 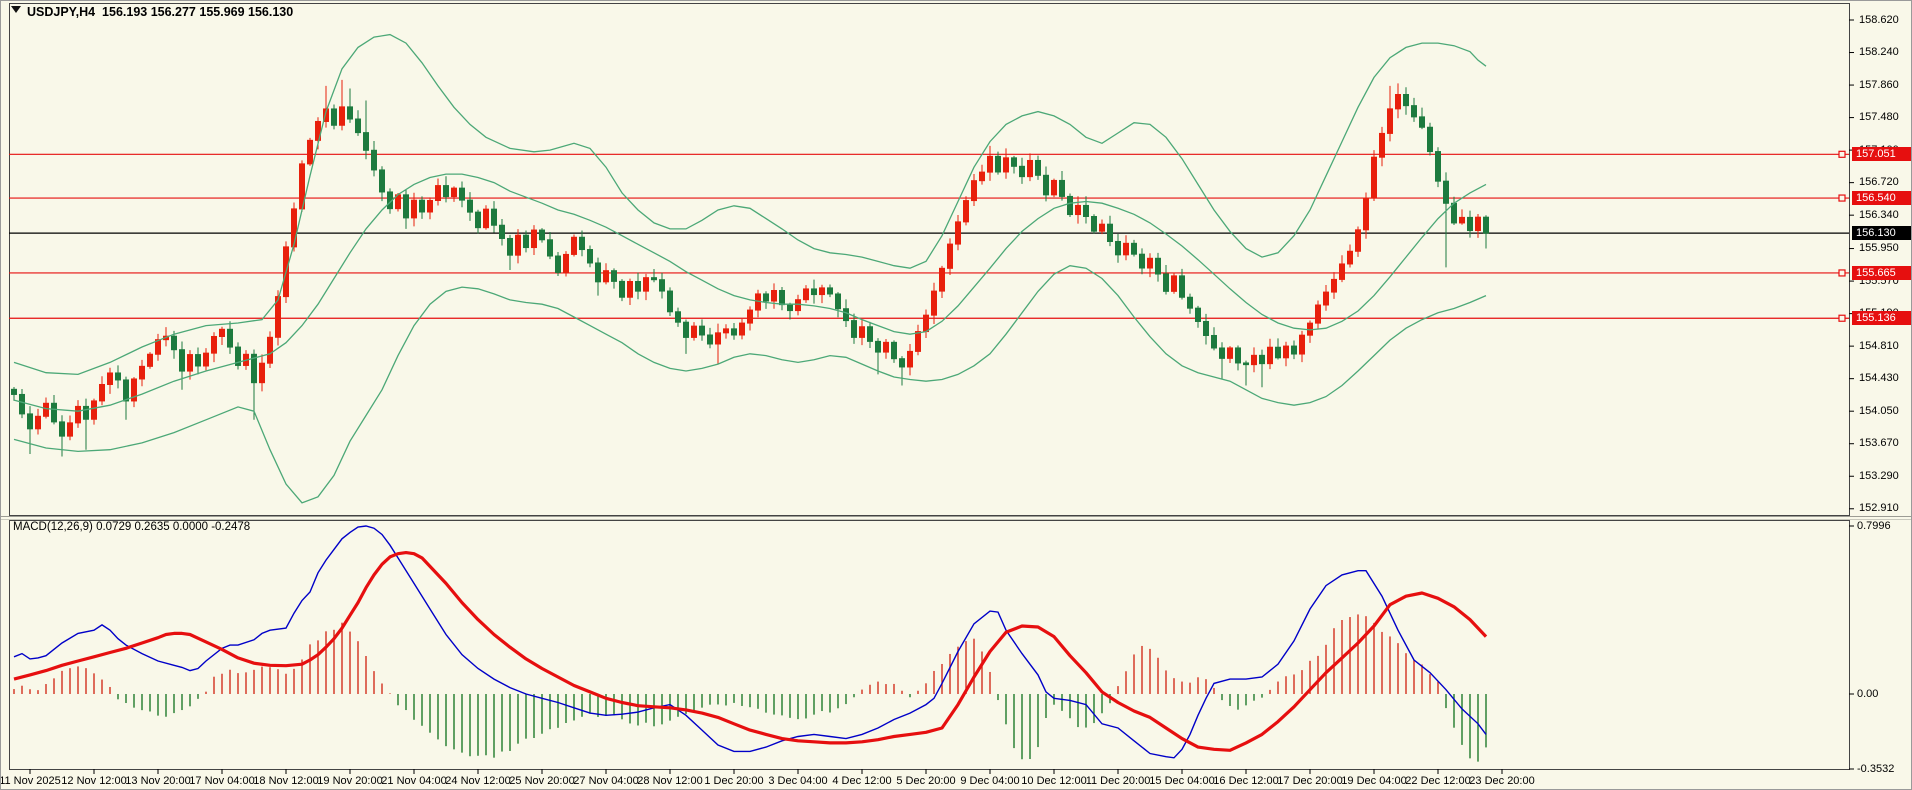 I want to click on price-axis-label: 158.240, so click(x=1879, y=52).